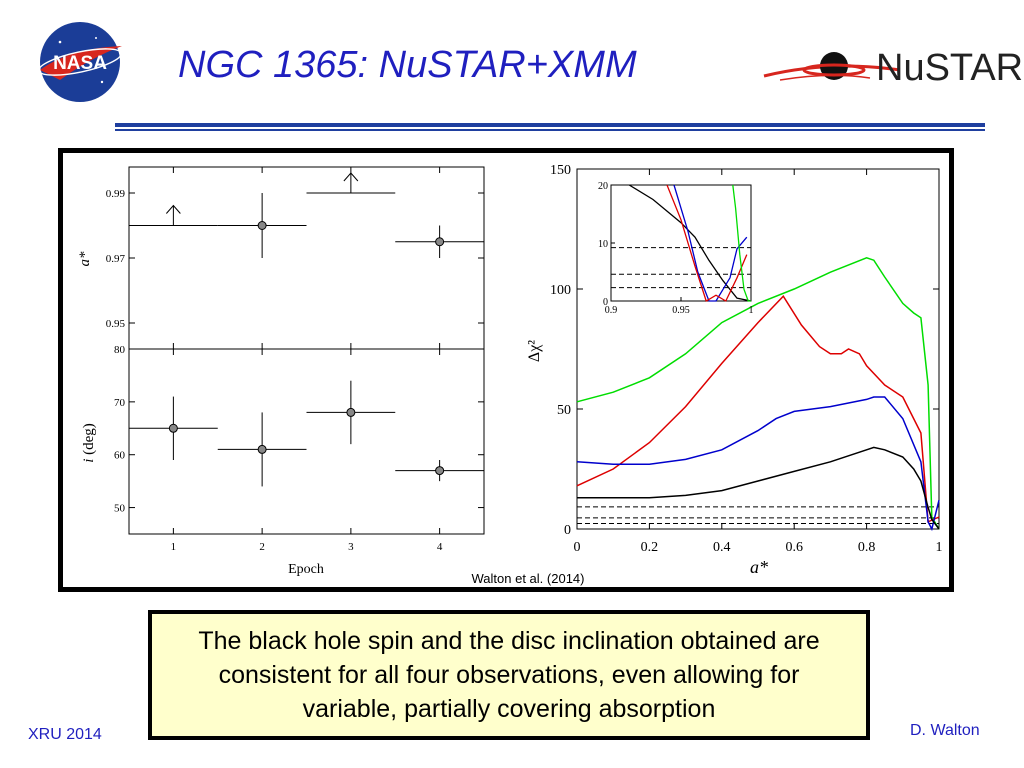 This screenshot has height=768, width=1024. I want to click on x-tick-label: 0.2, so click(650, 547).